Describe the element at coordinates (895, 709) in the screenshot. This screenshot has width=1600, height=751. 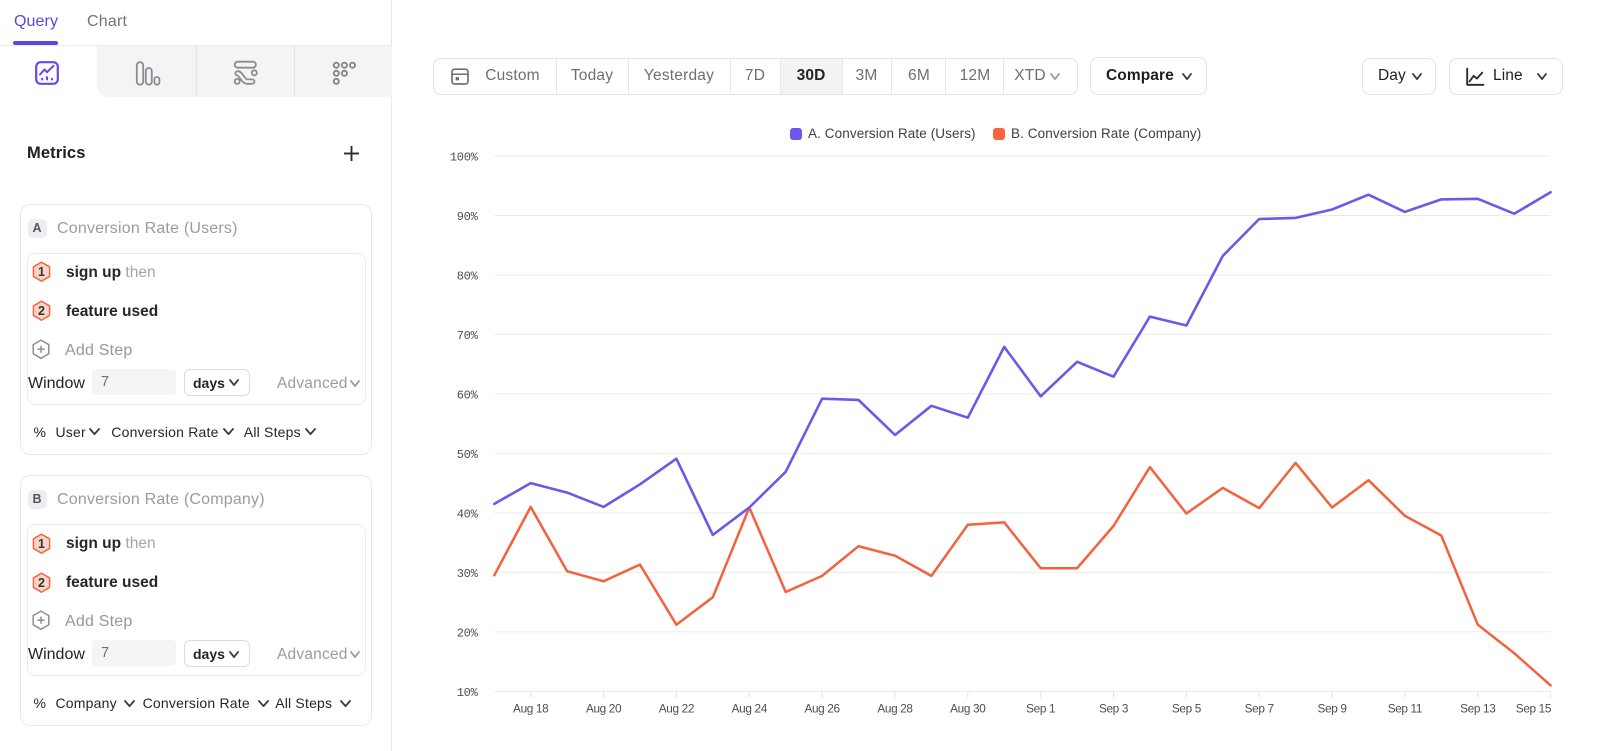
I see `svg-text: Aug 28` at that location.